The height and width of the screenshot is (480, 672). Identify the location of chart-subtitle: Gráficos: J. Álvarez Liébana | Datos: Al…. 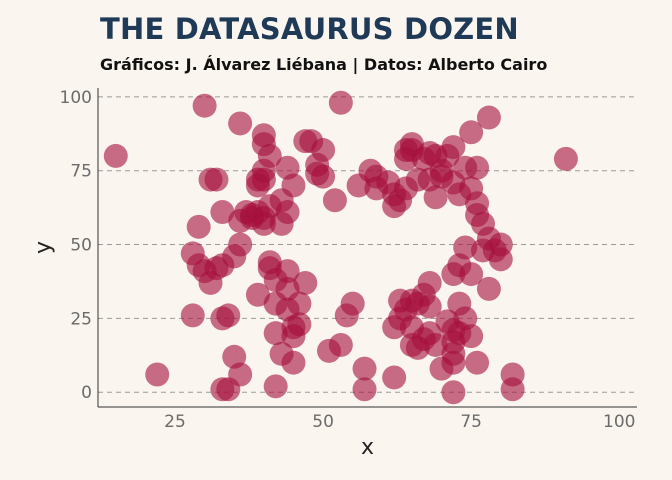
(324, 64).